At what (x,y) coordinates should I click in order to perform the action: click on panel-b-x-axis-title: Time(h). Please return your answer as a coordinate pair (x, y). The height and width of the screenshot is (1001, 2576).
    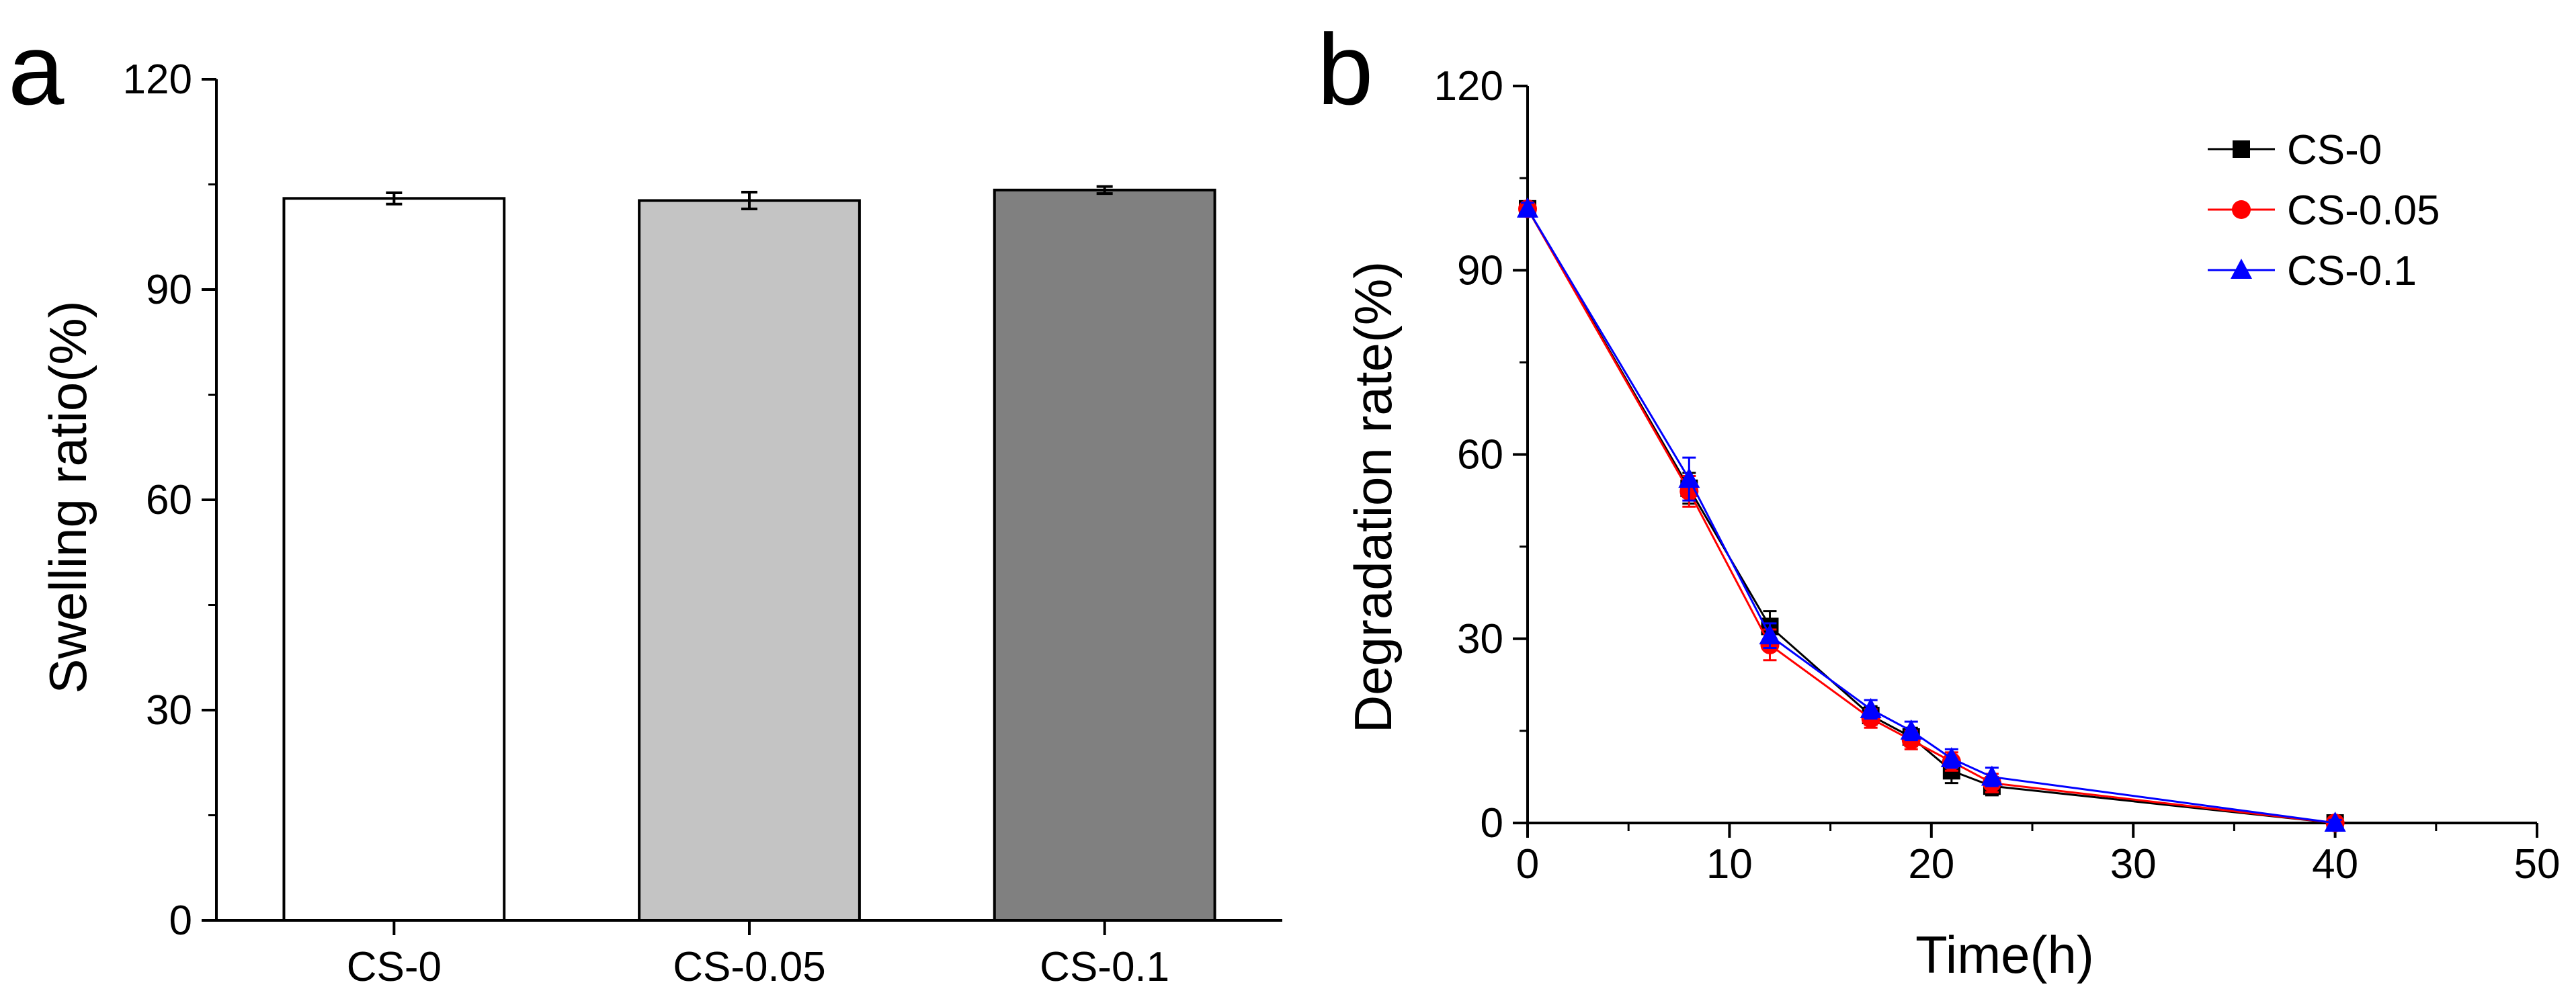
    Looking at the image, I should click on (2004, 954).